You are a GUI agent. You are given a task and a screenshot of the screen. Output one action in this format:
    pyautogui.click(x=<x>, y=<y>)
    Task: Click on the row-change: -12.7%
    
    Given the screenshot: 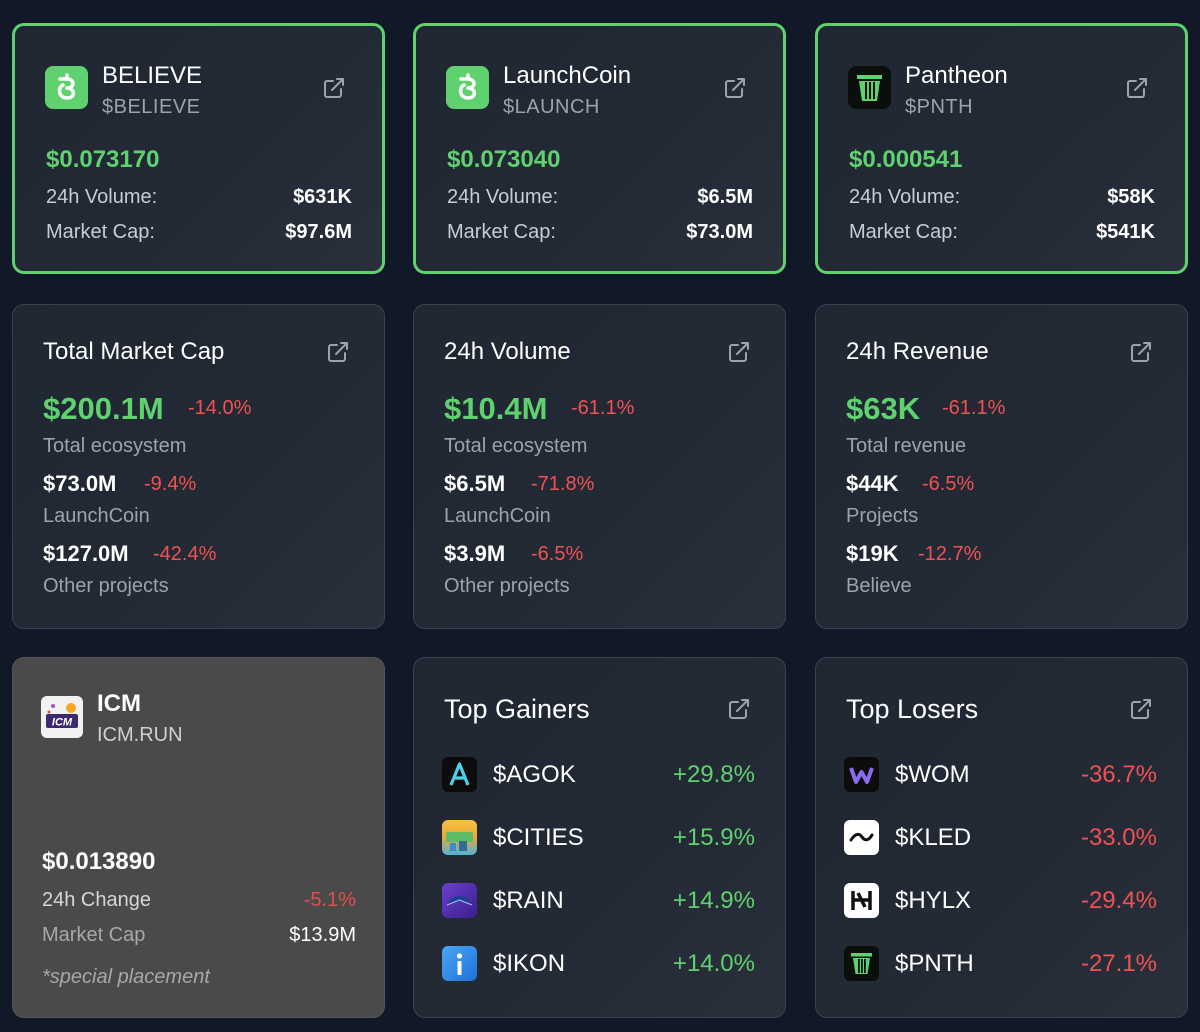 What is the action you would take?
    pyautogui.click(x=950, y=554)
    